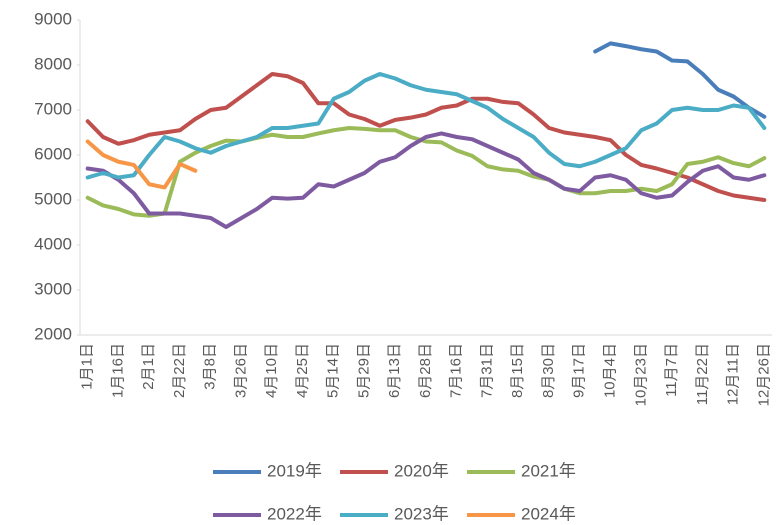 The height and width of the screenshot is (525, 776). What do you see at coordinates (421, 513) in the screenshot?
I see `legend-label: 2023年` at bounding box center [421, 513].